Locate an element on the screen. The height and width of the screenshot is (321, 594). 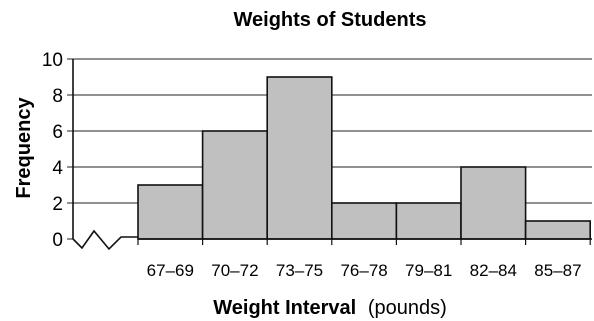
y-tick-label: 8 is located at coordinates (57, 96).